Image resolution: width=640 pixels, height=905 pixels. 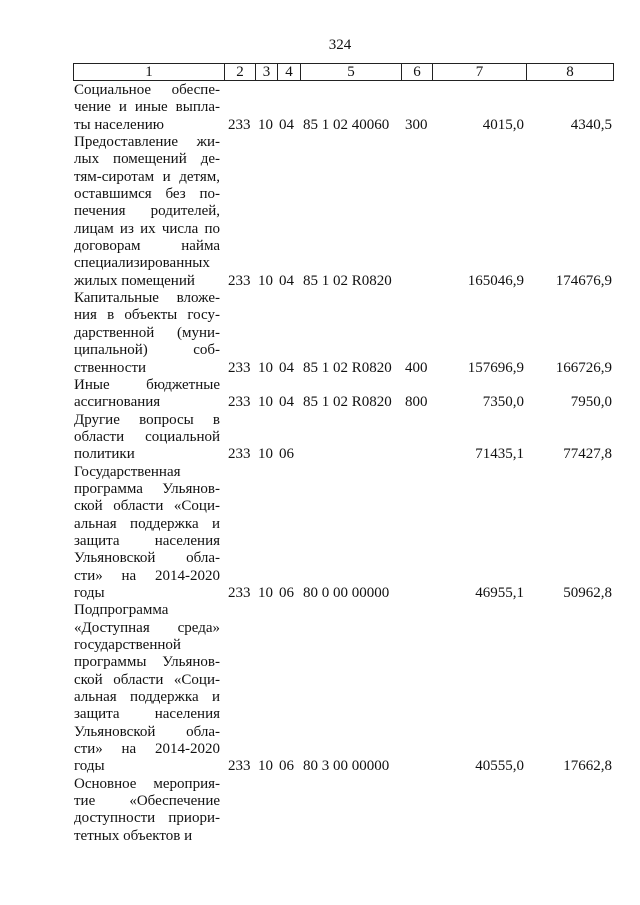 I want to click on row-description-line: политики, so click(x=104, y=454).